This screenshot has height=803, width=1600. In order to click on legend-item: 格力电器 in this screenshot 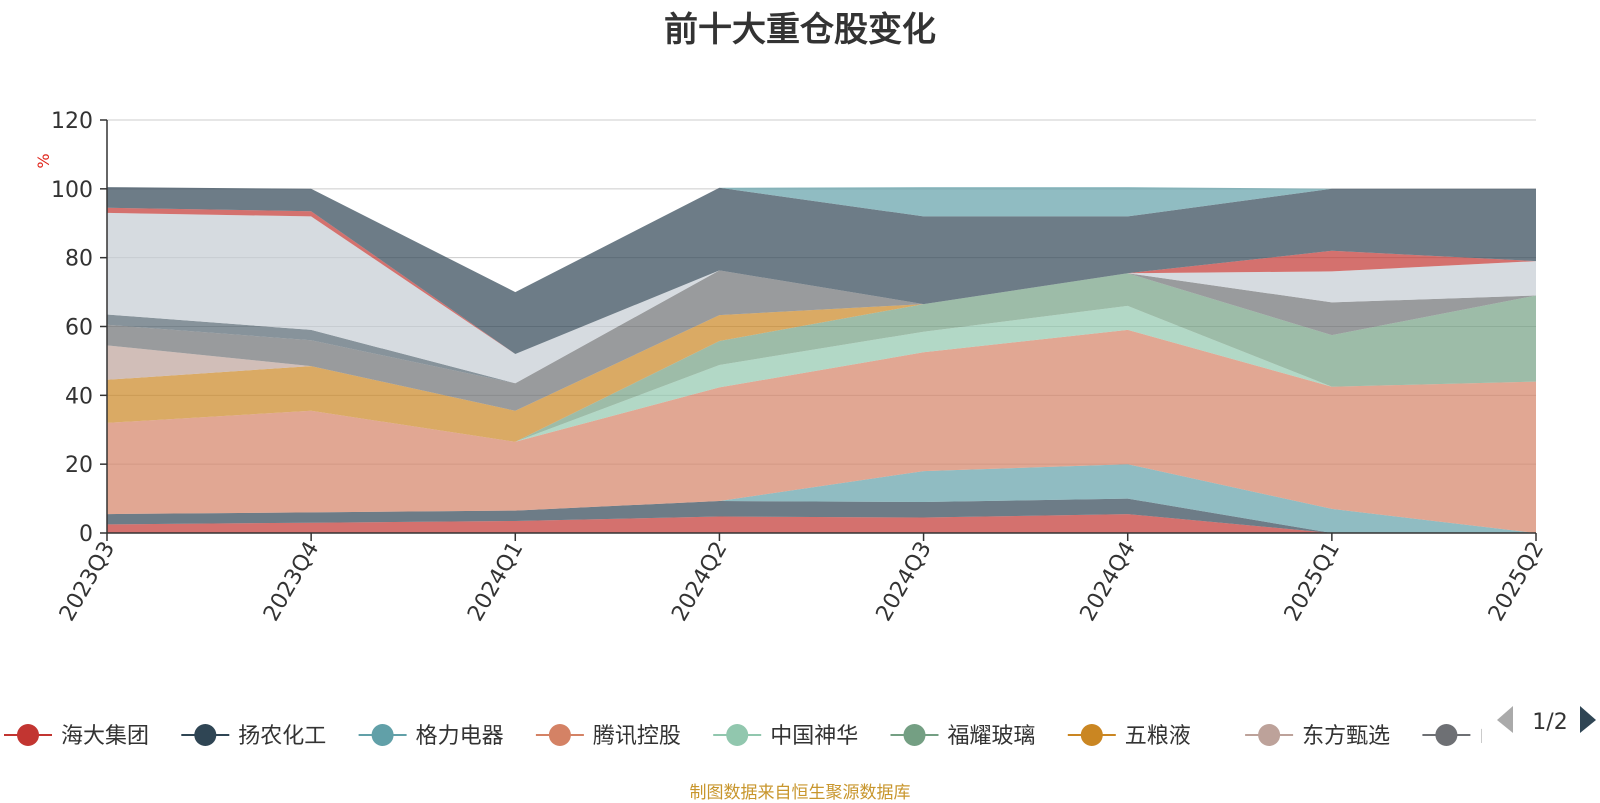, I will do `click(431, 736)`.